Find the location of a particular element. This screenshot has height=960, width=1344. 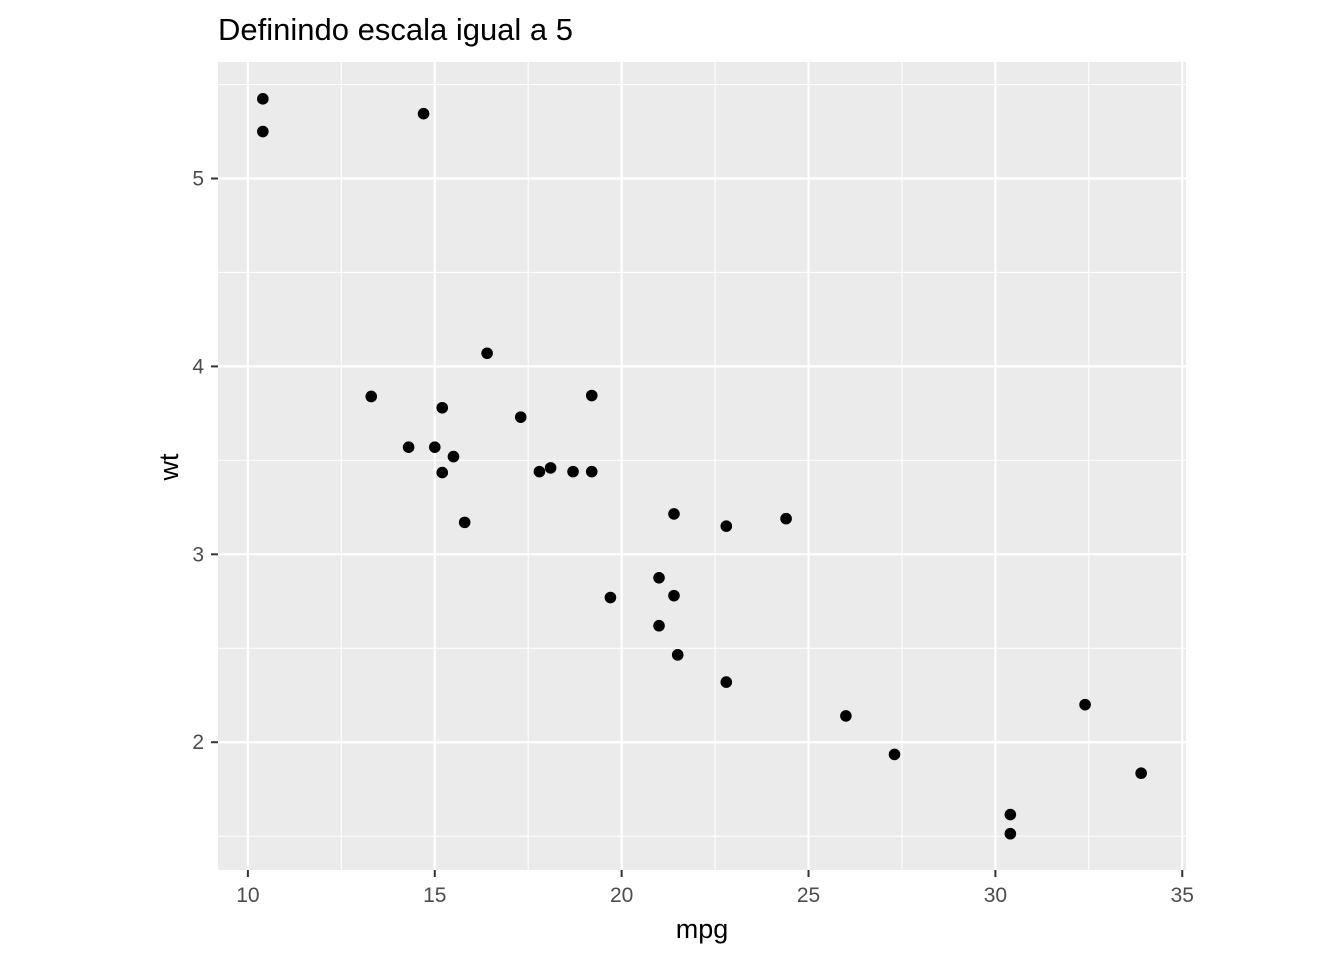

x-axis-label: mpg is located at coordinates (702, 929).